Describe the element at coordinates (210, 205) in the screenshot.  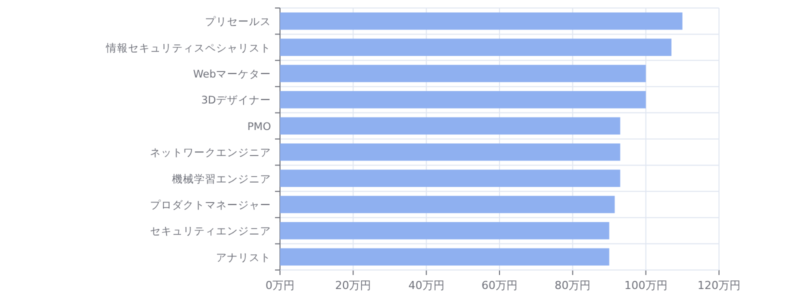
I see `y-tick-label: プロダクトマネージャー` at that location.